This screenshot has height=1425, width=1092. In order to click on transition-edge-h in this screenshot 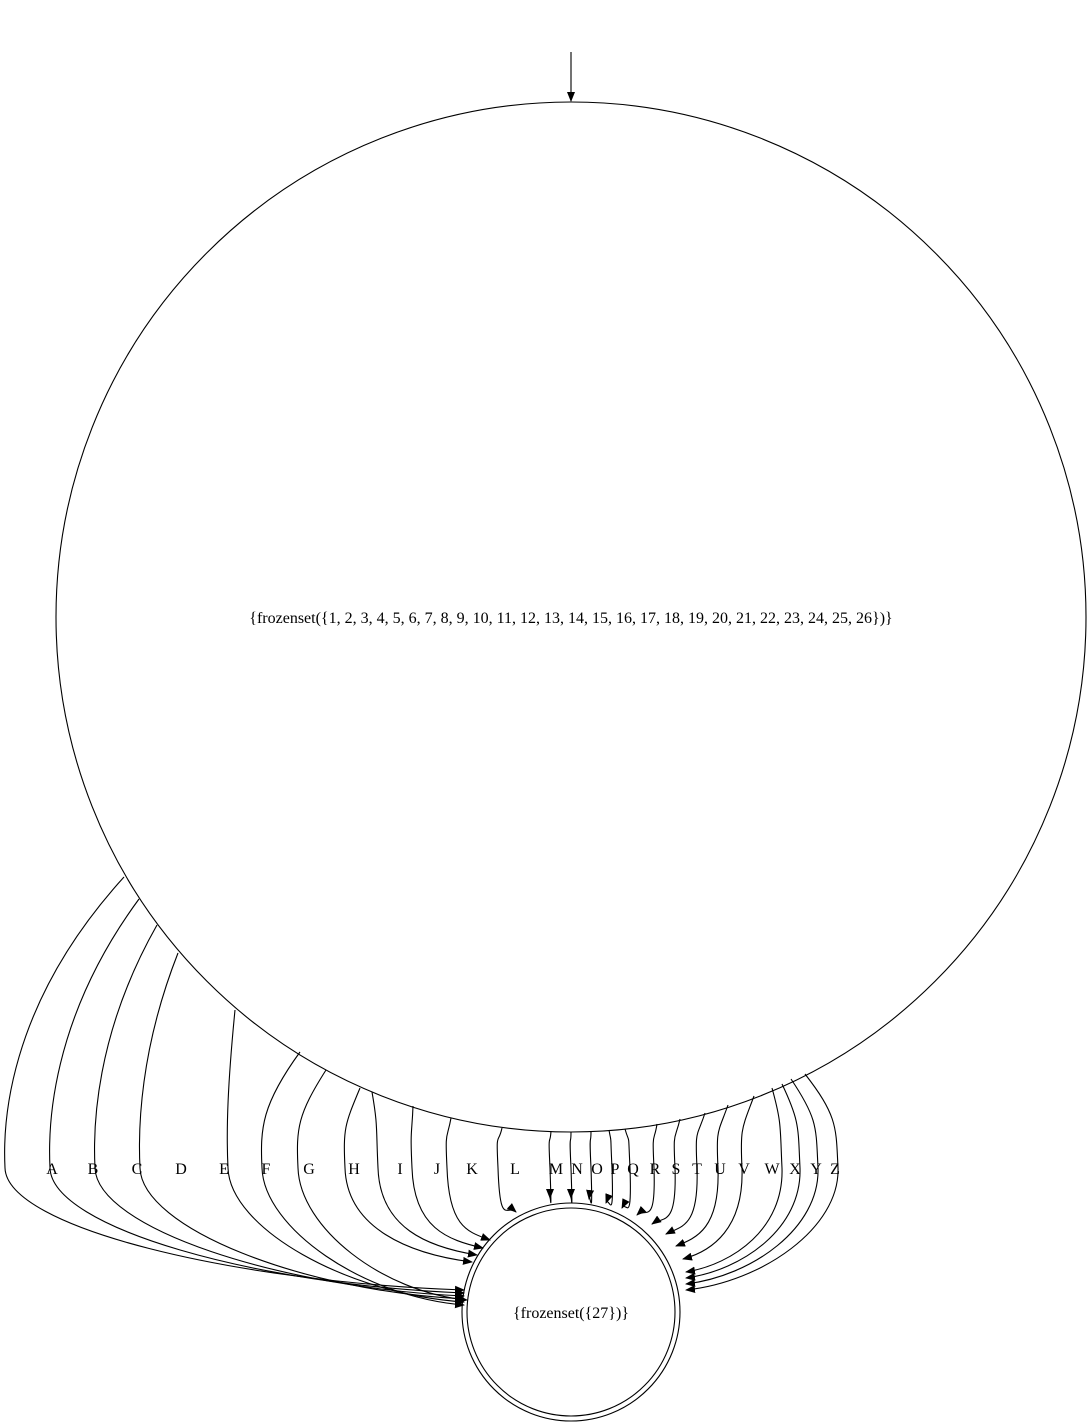, I will do `click(408, 1176)`.